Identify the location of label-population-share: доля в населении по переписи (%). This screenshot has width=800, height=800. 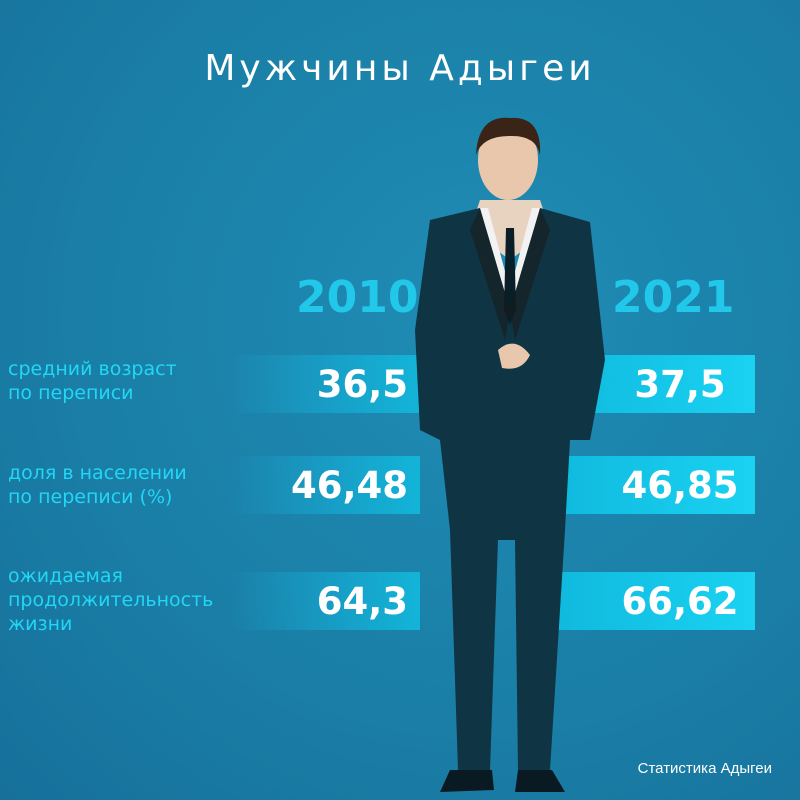
(97, 485).